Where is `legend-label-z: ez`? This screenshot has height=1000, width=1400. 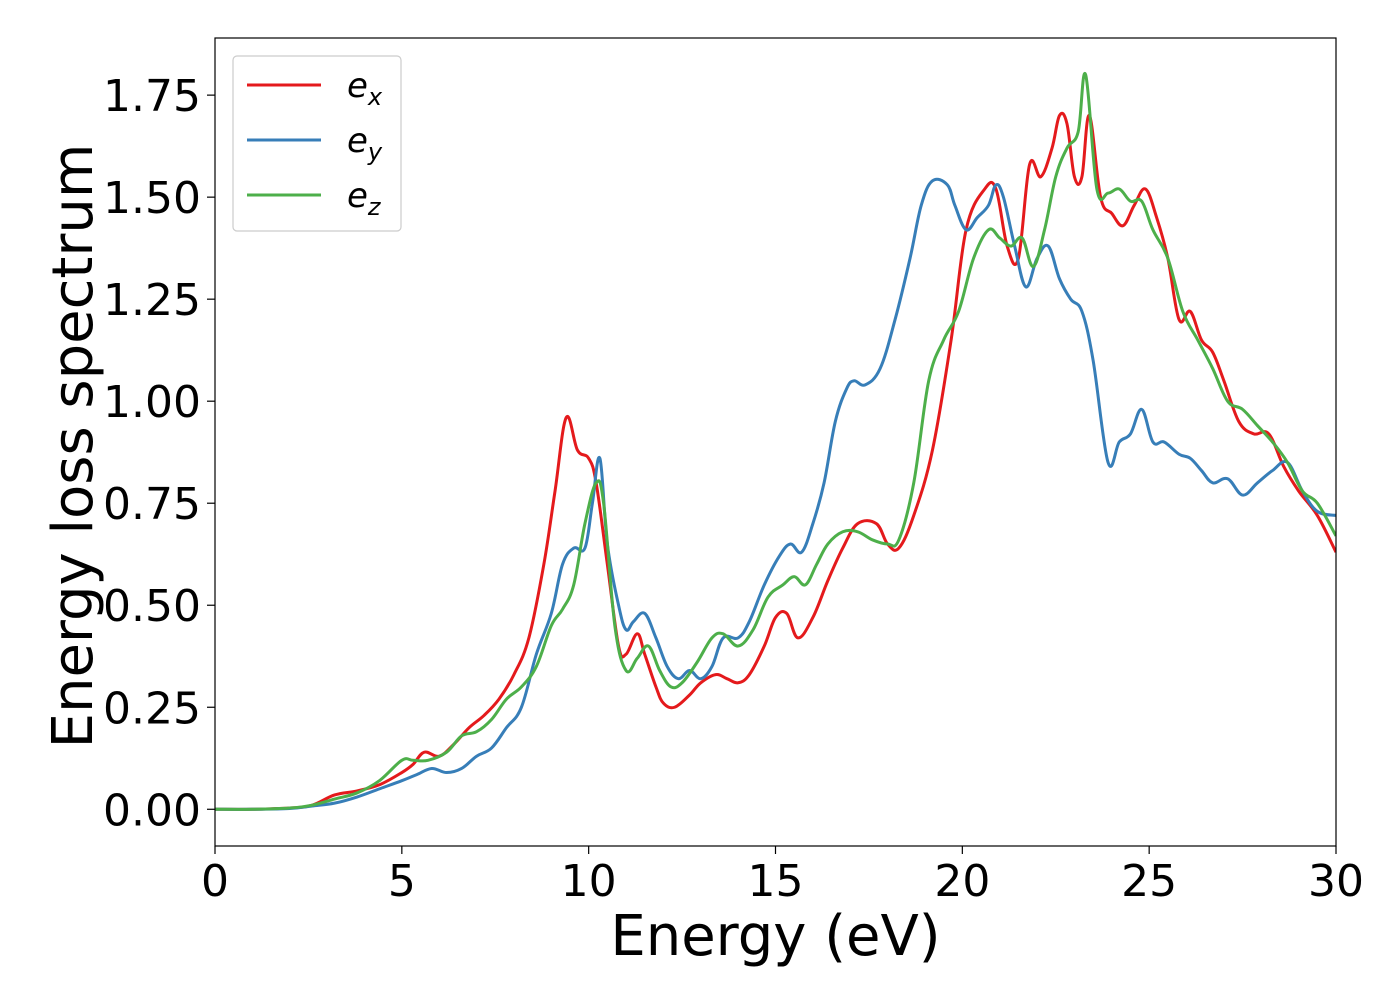 legend-label-z: ez is located at coordinates (364, 198).